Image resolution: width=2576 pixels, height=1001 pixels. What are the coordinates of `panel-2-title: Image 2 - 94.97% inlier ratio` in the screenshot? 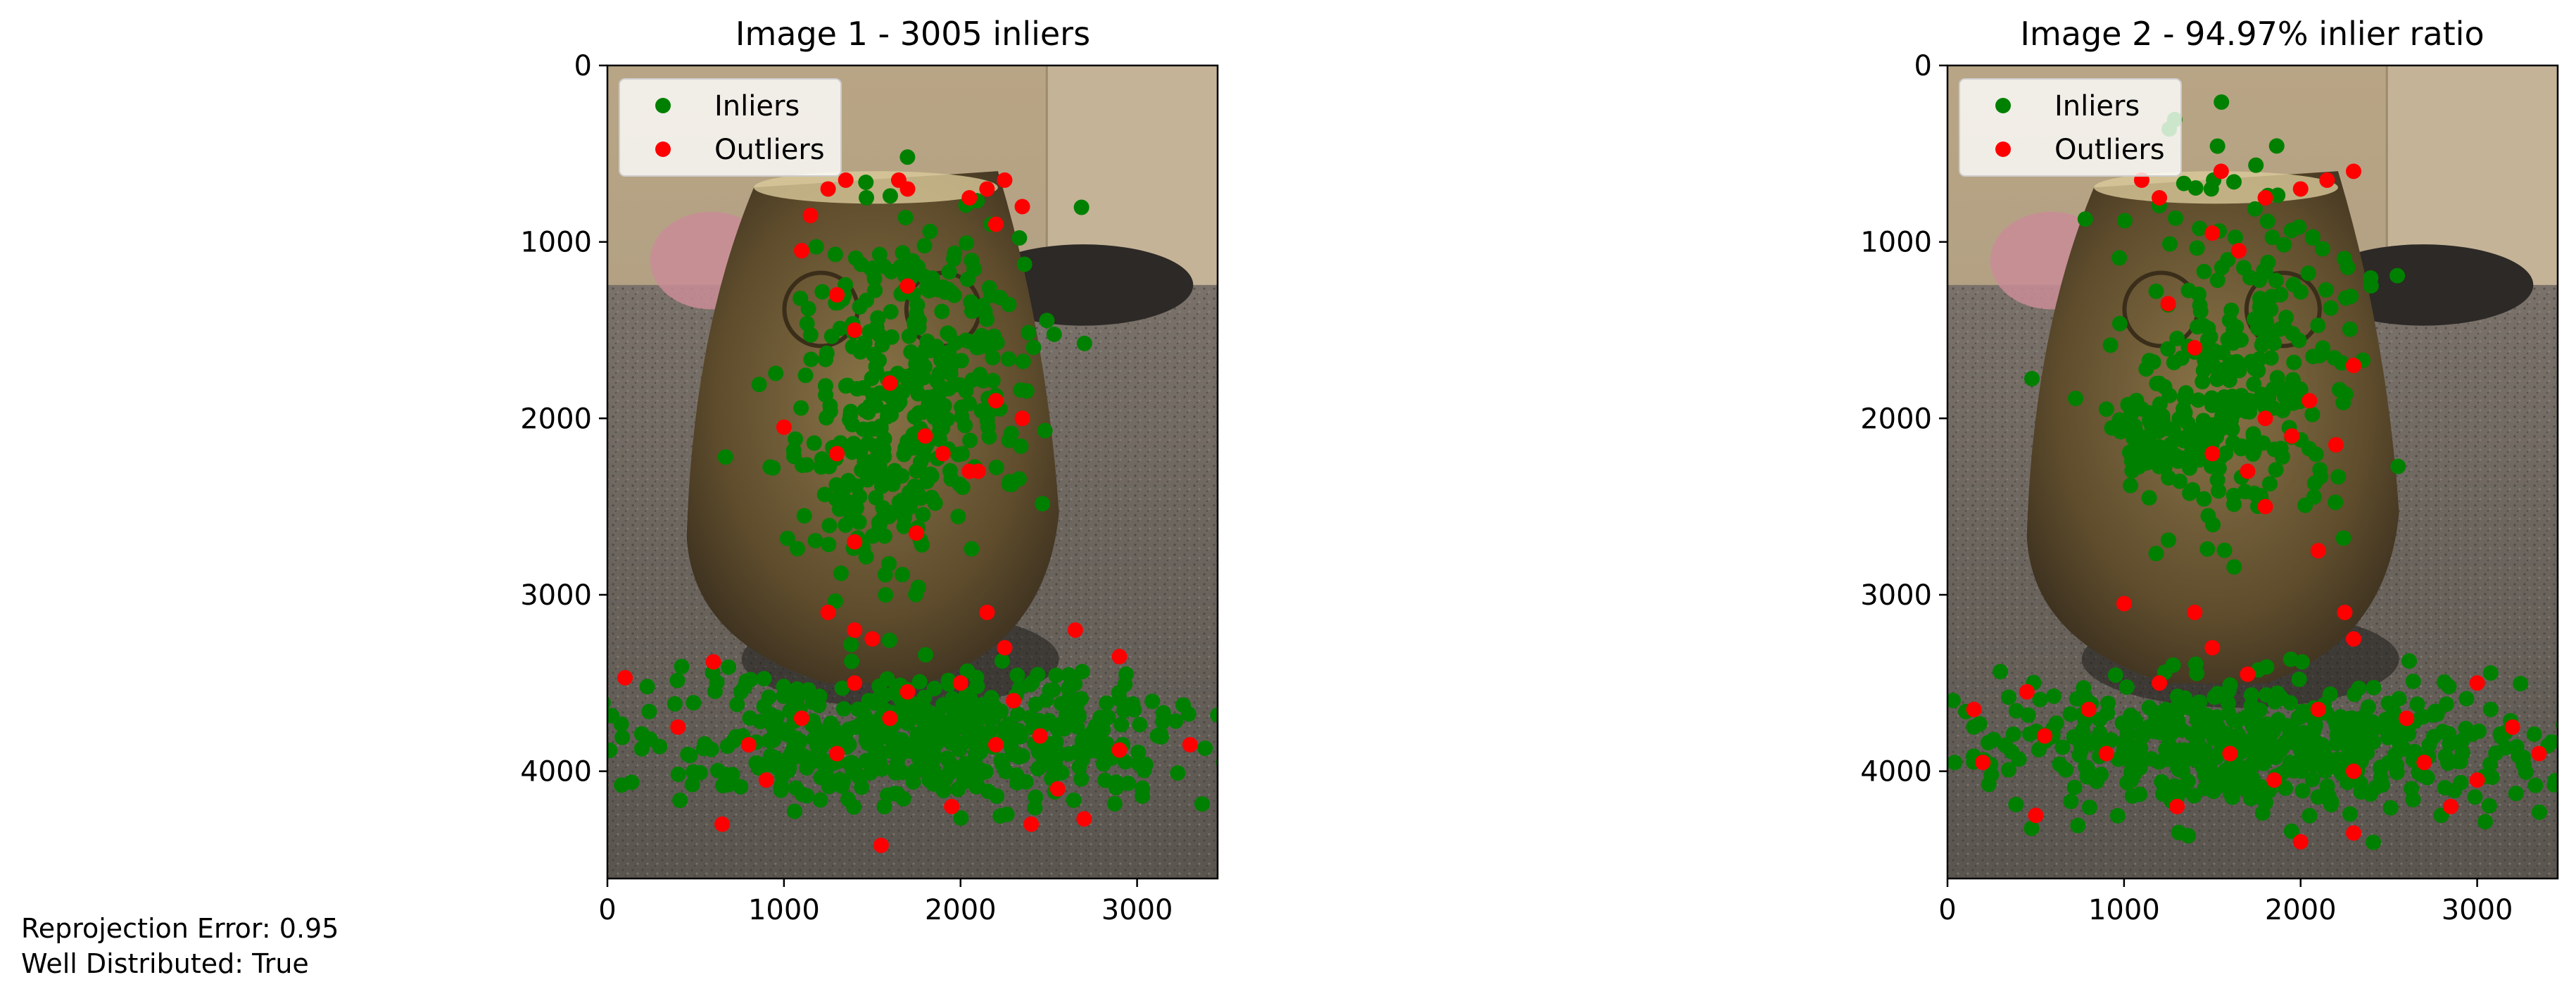 It's located at (2252, 34).